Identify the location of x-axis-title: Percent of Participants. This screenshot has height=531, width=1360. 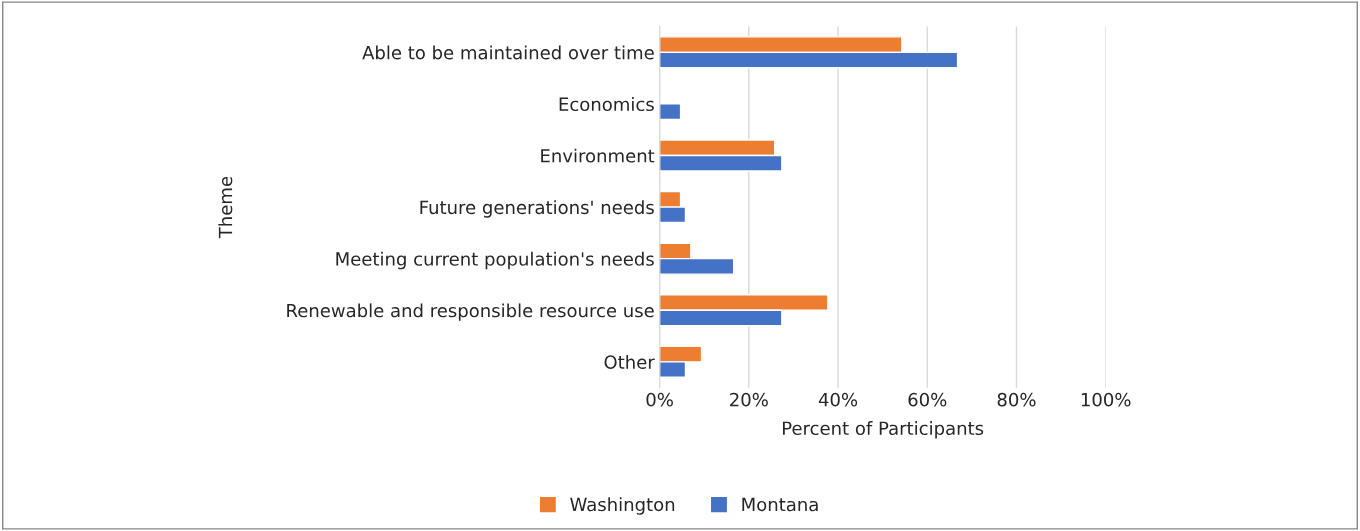
(883, 430).